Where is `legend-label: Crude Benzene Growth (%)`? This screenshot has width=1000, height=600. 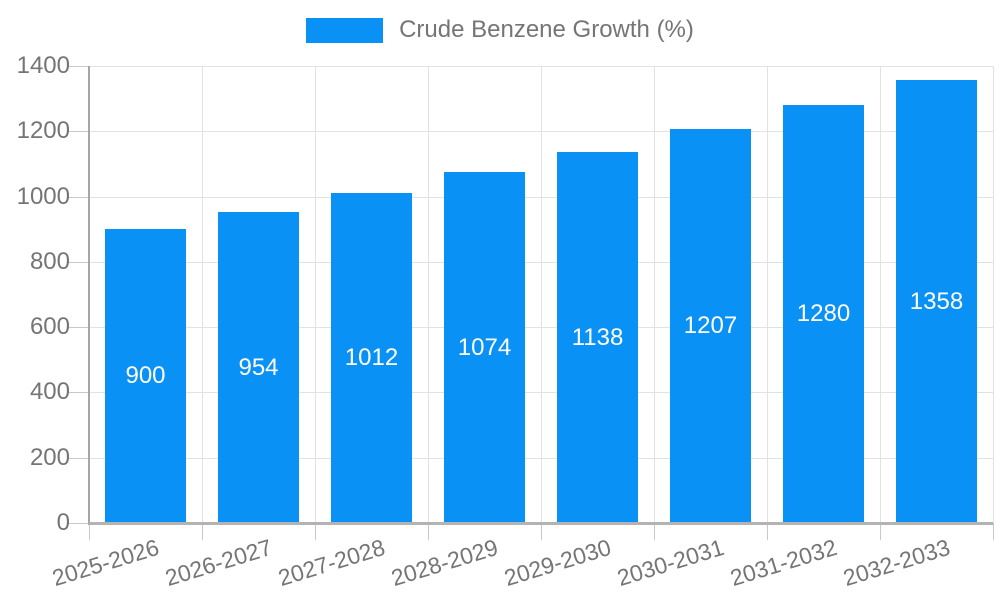
legend-label: Crude Benzene Growth (%) is located at coordinates (546, 29).